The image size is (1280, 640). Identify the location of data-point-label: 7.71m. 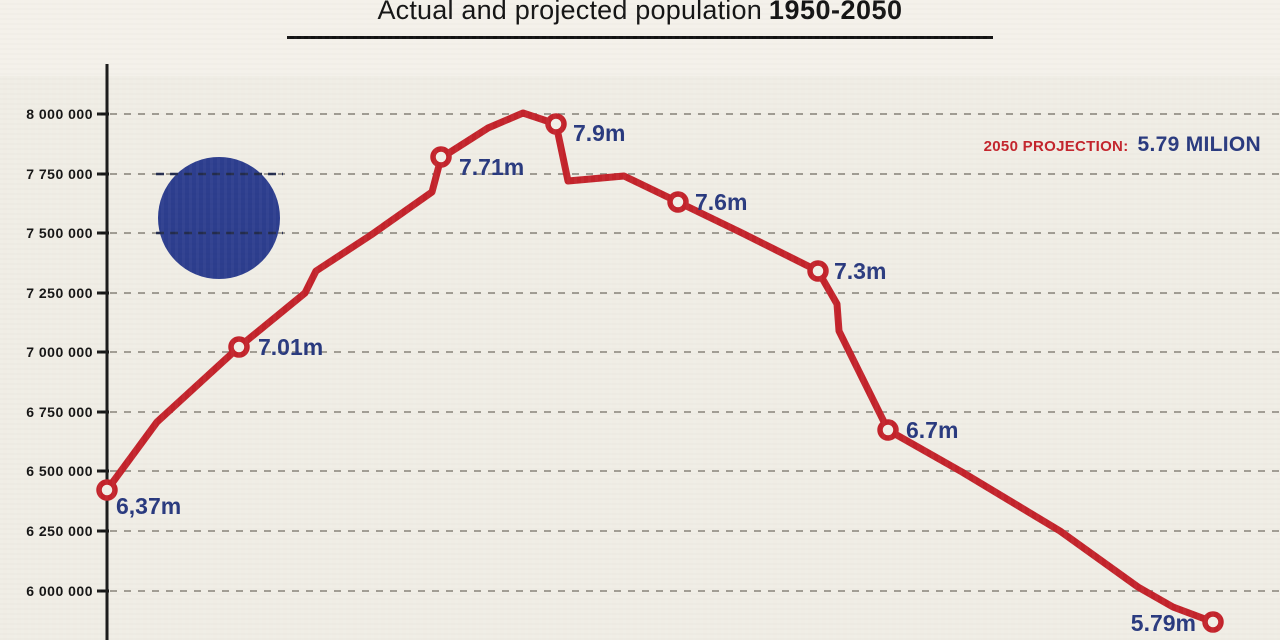
(491, 167).